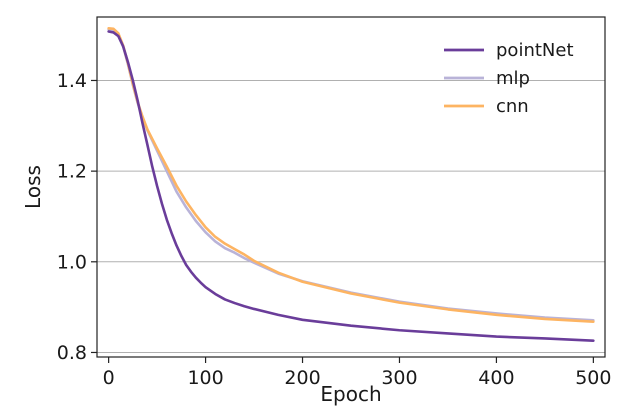  What do you see at coordinates (593, 378) in the screenshot?
I see `x-tick-label: 500` at bounding box center [593, 378].